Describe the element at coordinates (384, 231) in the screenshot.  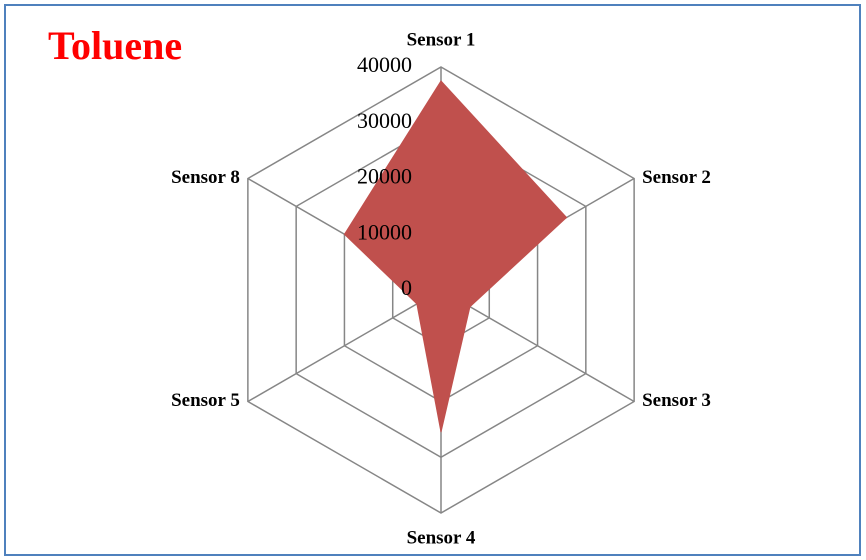
I see `r-tick-label: 10000` at that location.